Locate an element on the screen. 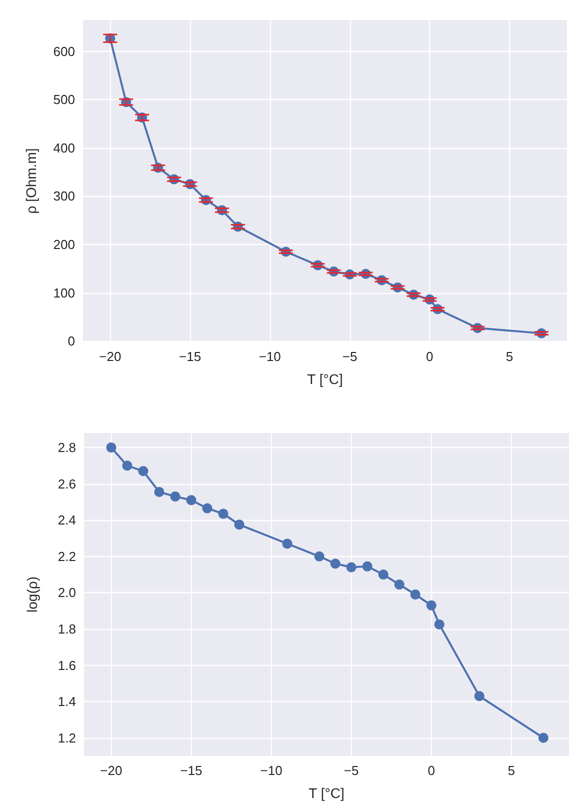 Image resolution: width=577 pixels, height=807 pixels. y-tick-label: 2.2 is located at coordinates (67, 556).